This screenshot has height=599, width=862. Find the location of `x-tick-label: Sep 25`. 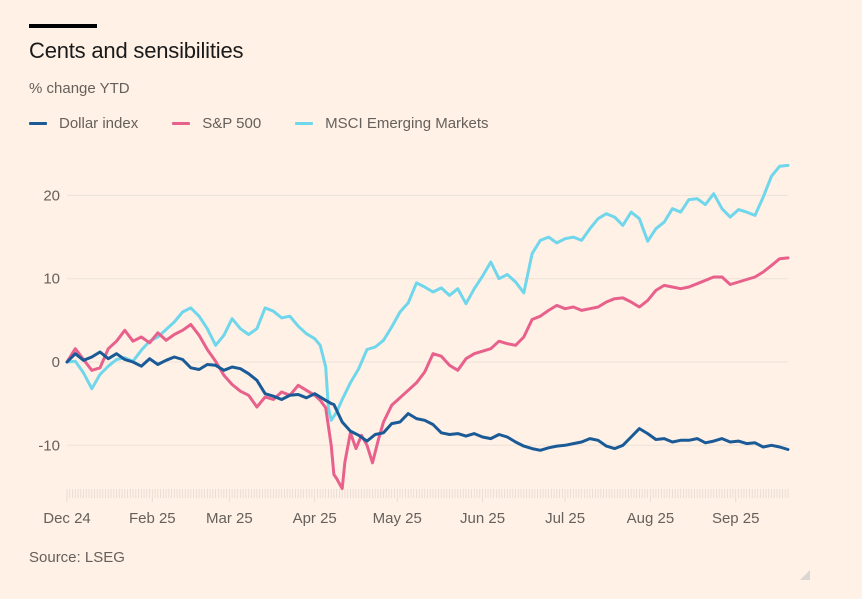

x-tick-label: Sep 25 is located at coordinates (736, 518).